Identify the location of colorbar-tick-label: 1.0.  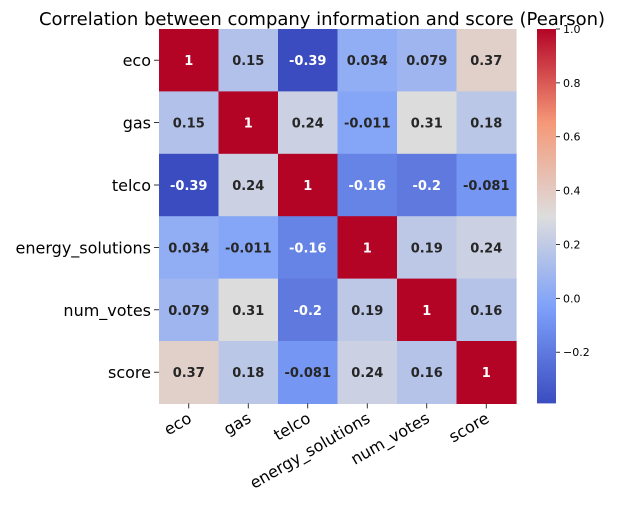
(572, 29).